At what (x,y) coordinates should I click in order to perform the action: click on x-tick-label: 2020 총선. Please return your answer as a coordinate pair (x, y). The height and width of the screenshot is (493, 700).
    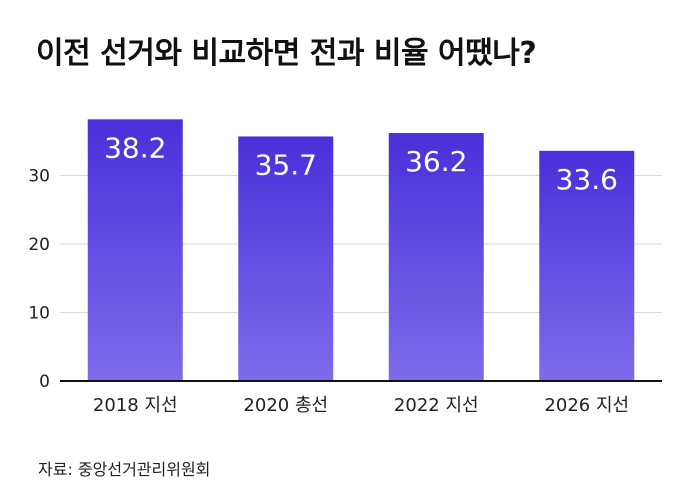
    Looking at the image, I should click on (285, 405).